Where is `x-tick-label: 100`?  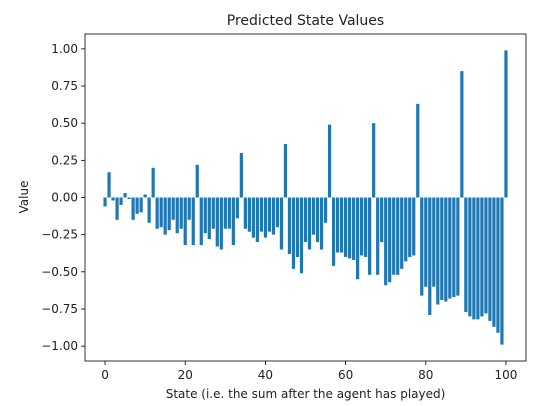
x-tick-label: 100 is located at coordinates (506, 375).